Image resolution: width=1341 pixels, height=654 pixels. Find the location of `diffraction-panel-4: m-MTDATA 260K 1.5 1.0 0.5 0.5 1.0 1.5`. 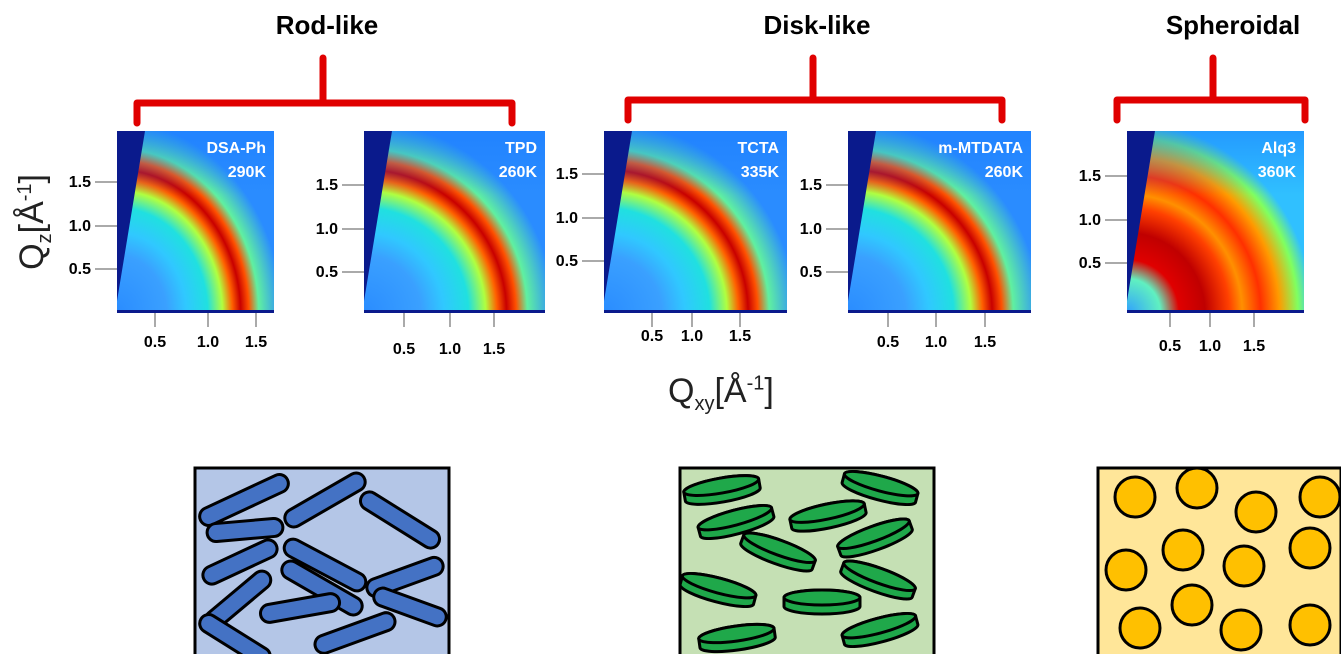

diffraction-panel-4: m-MTDATA 260K 1.5 1.0 0.5 0.5 1.0 1.5 is located at coordinates (915, 241).